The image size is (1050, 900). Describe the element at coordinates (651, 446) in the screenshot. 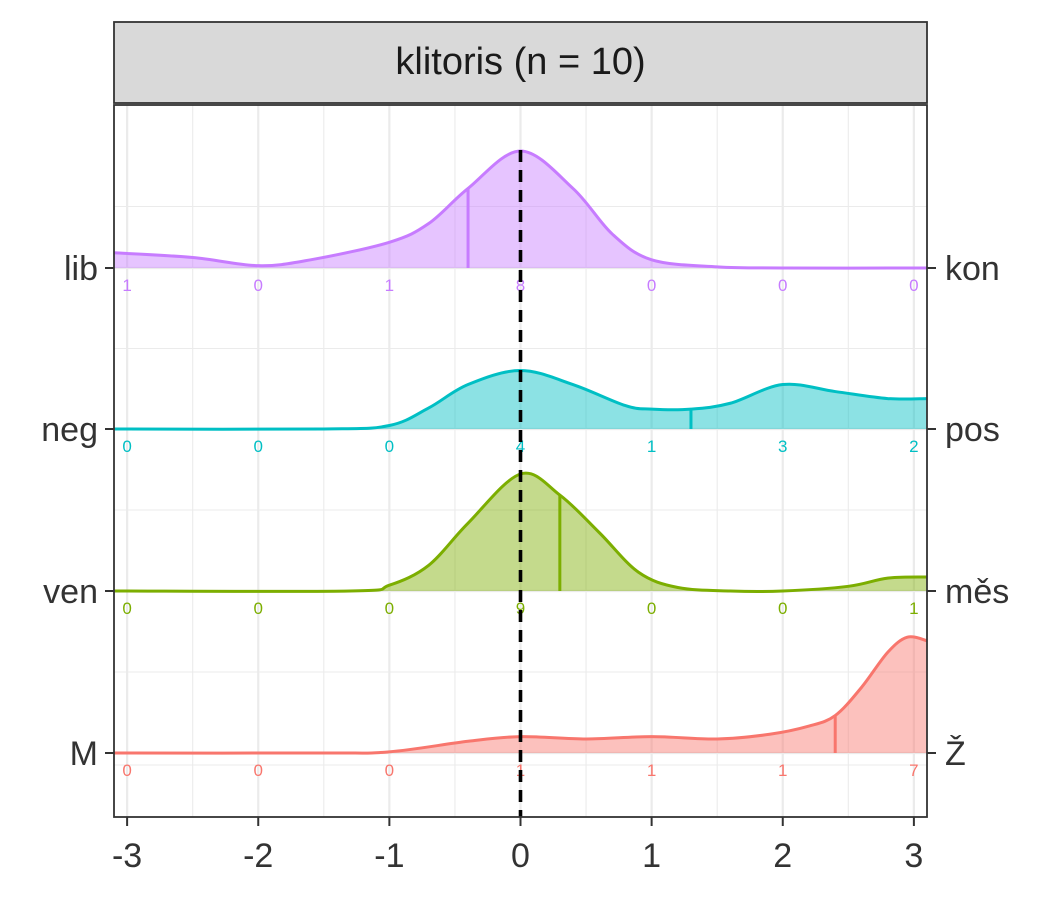

I see `count-label-neg: 1` at that location.